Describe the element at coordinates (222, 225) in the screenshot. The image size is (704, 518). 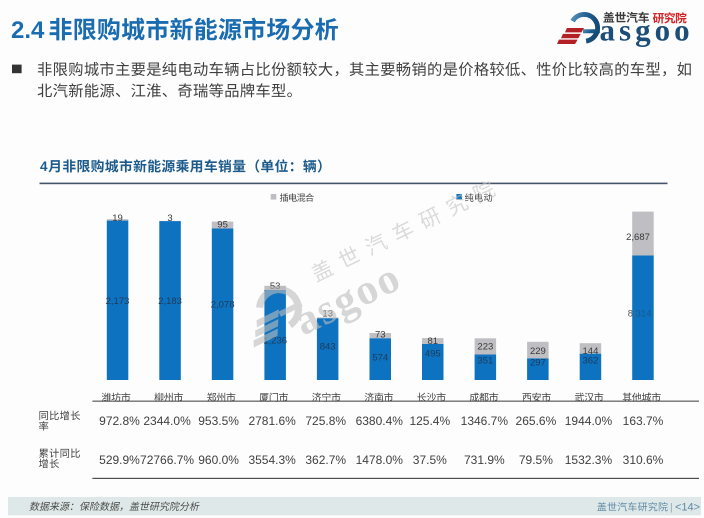
I see `svg-text: 95` at that location.